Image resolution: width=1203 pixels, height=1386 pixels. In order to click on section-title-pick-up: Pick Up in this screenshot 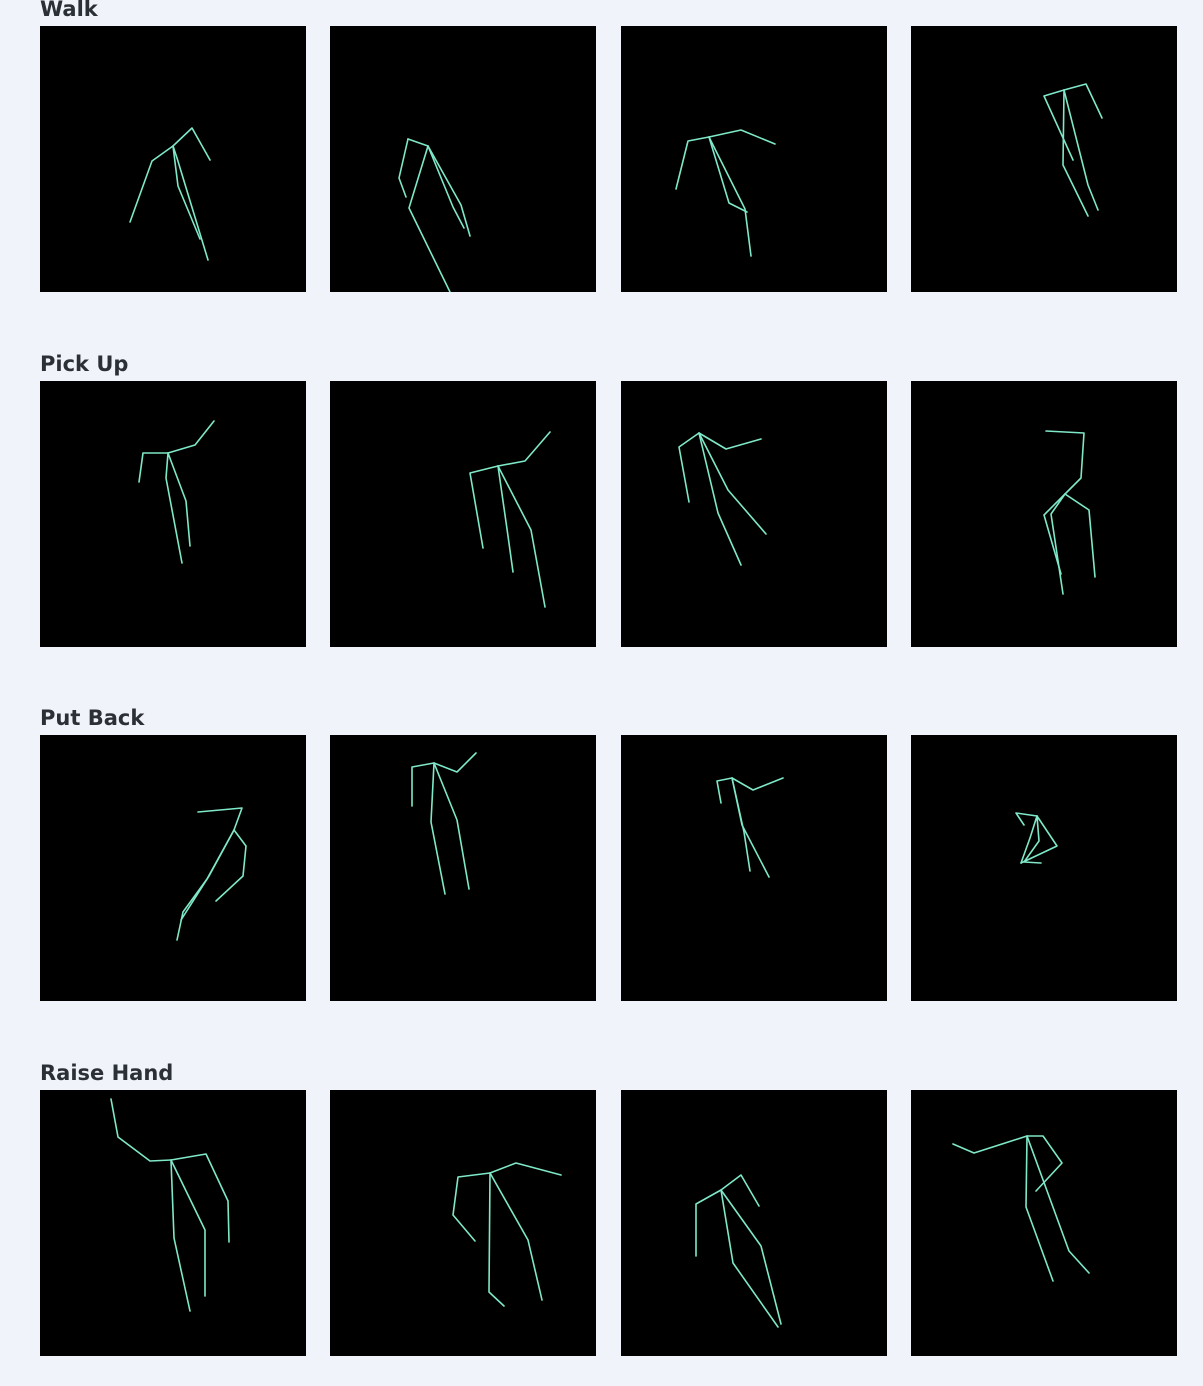, I will do `click(84, 364)`.